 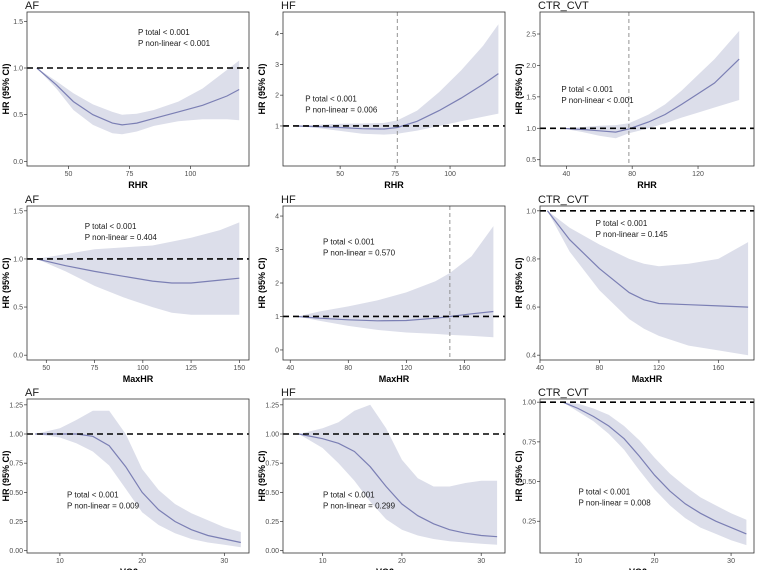 What do you see at coordinates (647, 568) in the screenshot?
I see `x-axis-label: VO2max` at bounding box center [647, 568].